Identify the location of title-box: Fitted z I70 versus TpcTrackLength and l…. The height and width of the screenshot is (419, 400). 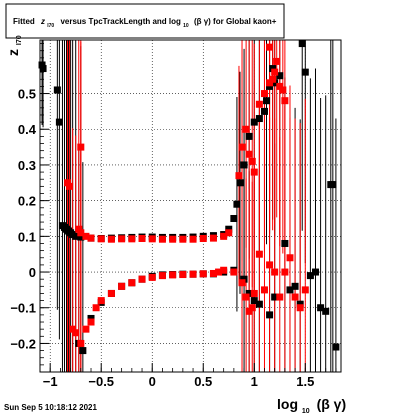
(145, 21).